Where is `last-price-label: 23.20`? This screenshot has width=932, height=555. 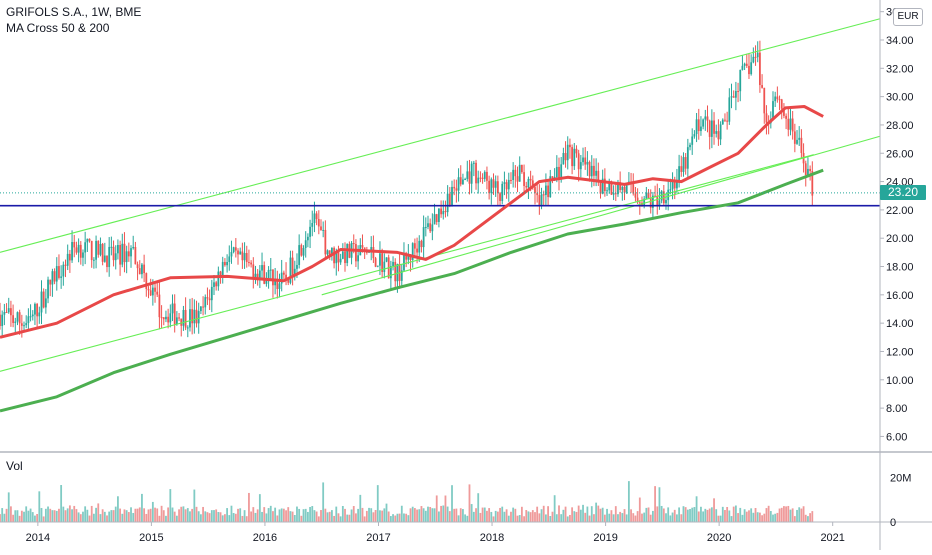 last-price-label: 23.20 is located at coordinates (903, 193).